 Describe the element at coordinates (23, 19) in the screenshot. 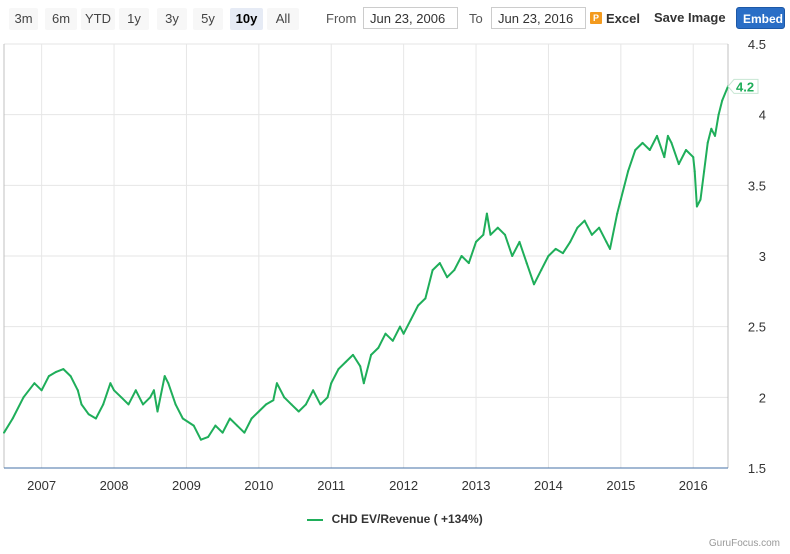

I see `range-button-3m: 3m` at that location.